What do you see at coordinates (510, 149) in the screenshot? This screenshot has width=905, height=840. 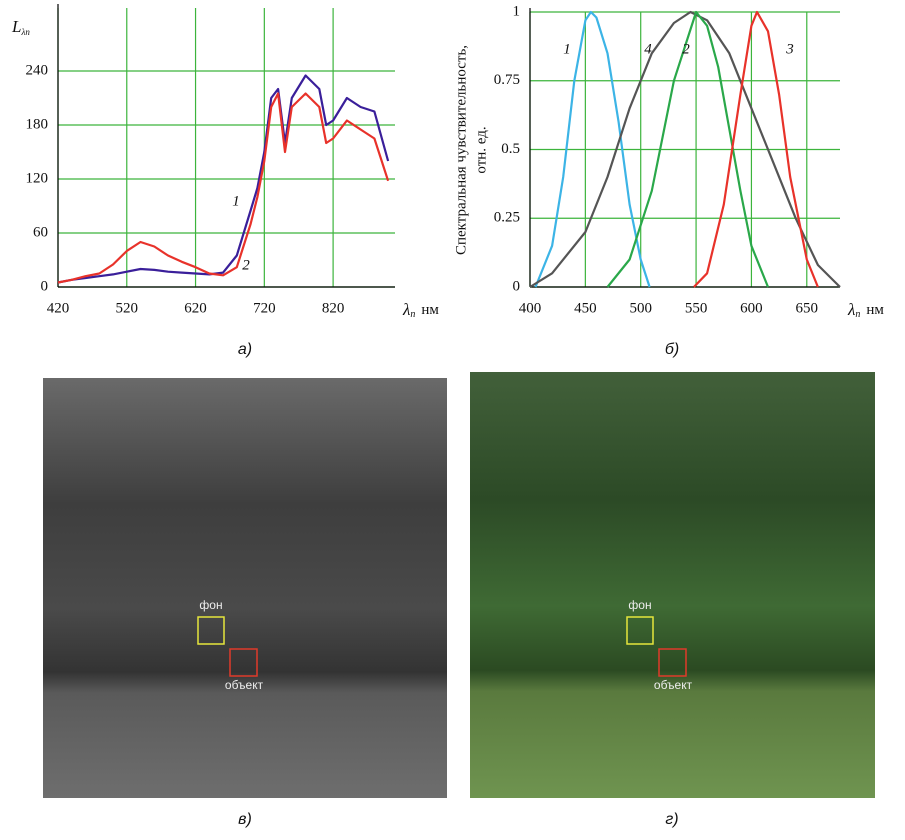 I see `y-tick-label: 0.5` at bounding box center [510, 149].